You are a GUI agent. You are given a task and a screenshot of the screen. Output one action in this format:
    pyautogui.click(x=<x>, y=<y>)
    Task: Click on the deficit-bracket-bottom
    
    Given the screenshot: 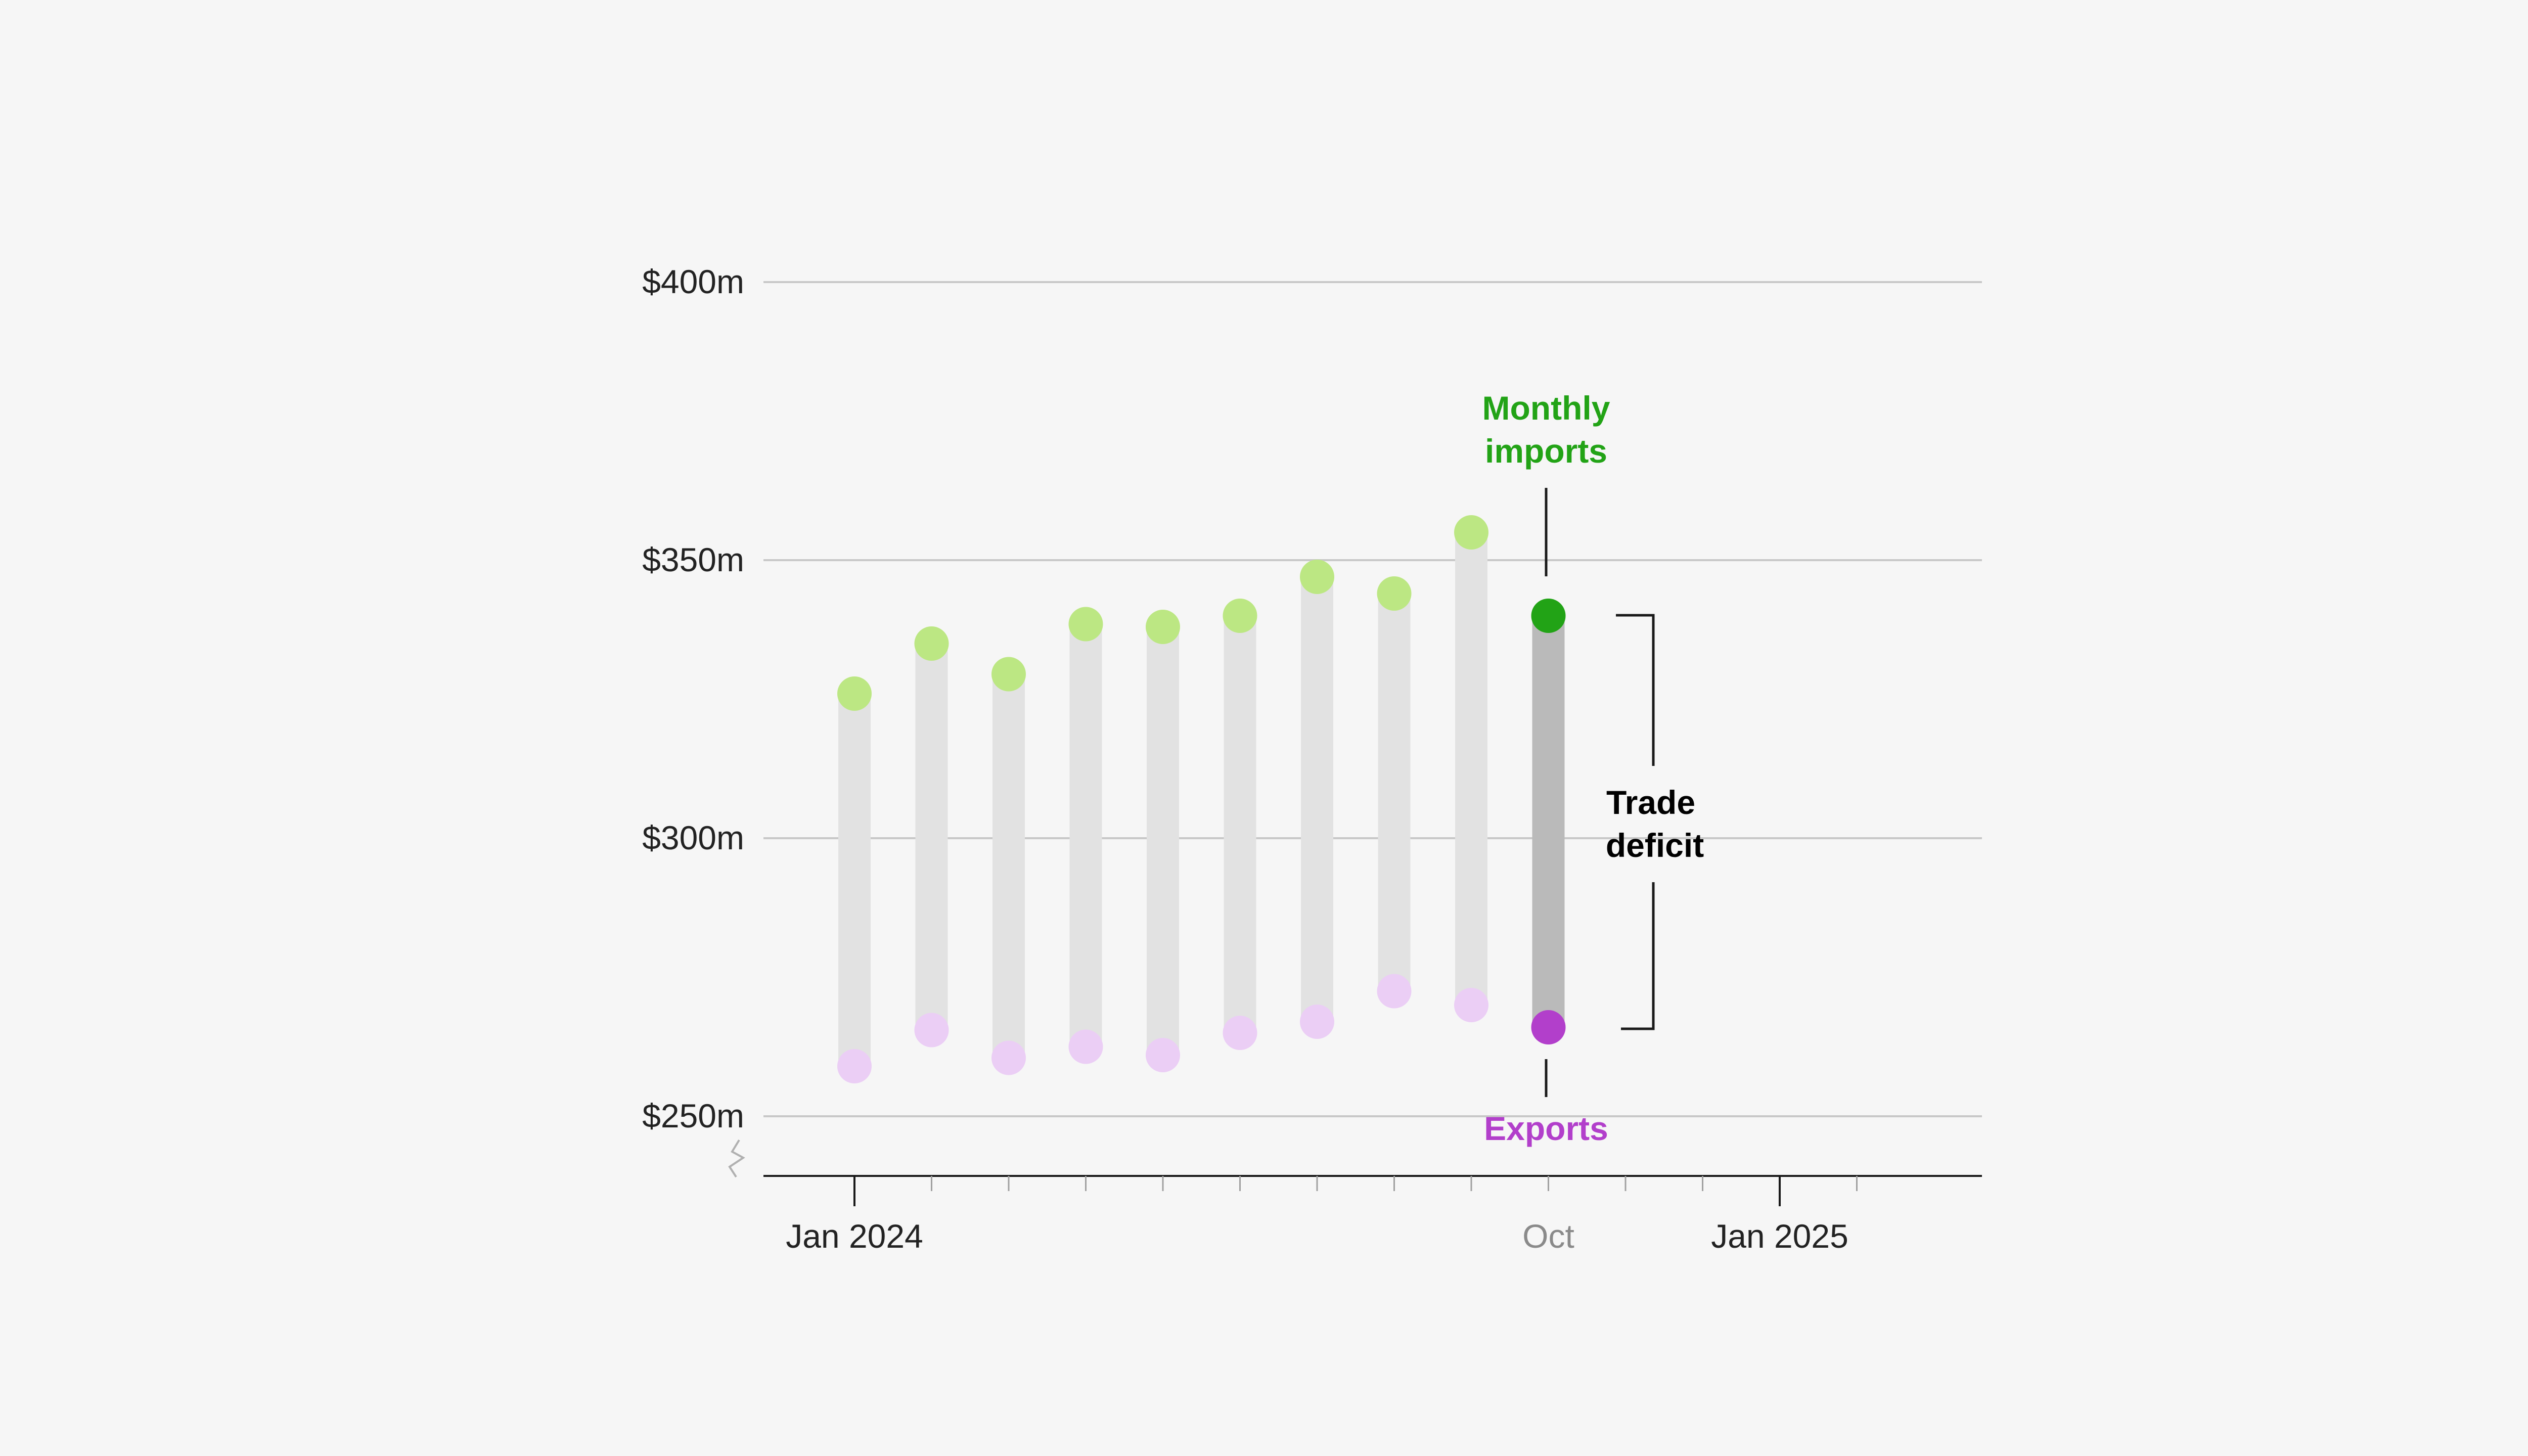 What is the action you would take?
    pyautogui.click(x=1638, y=956)
    